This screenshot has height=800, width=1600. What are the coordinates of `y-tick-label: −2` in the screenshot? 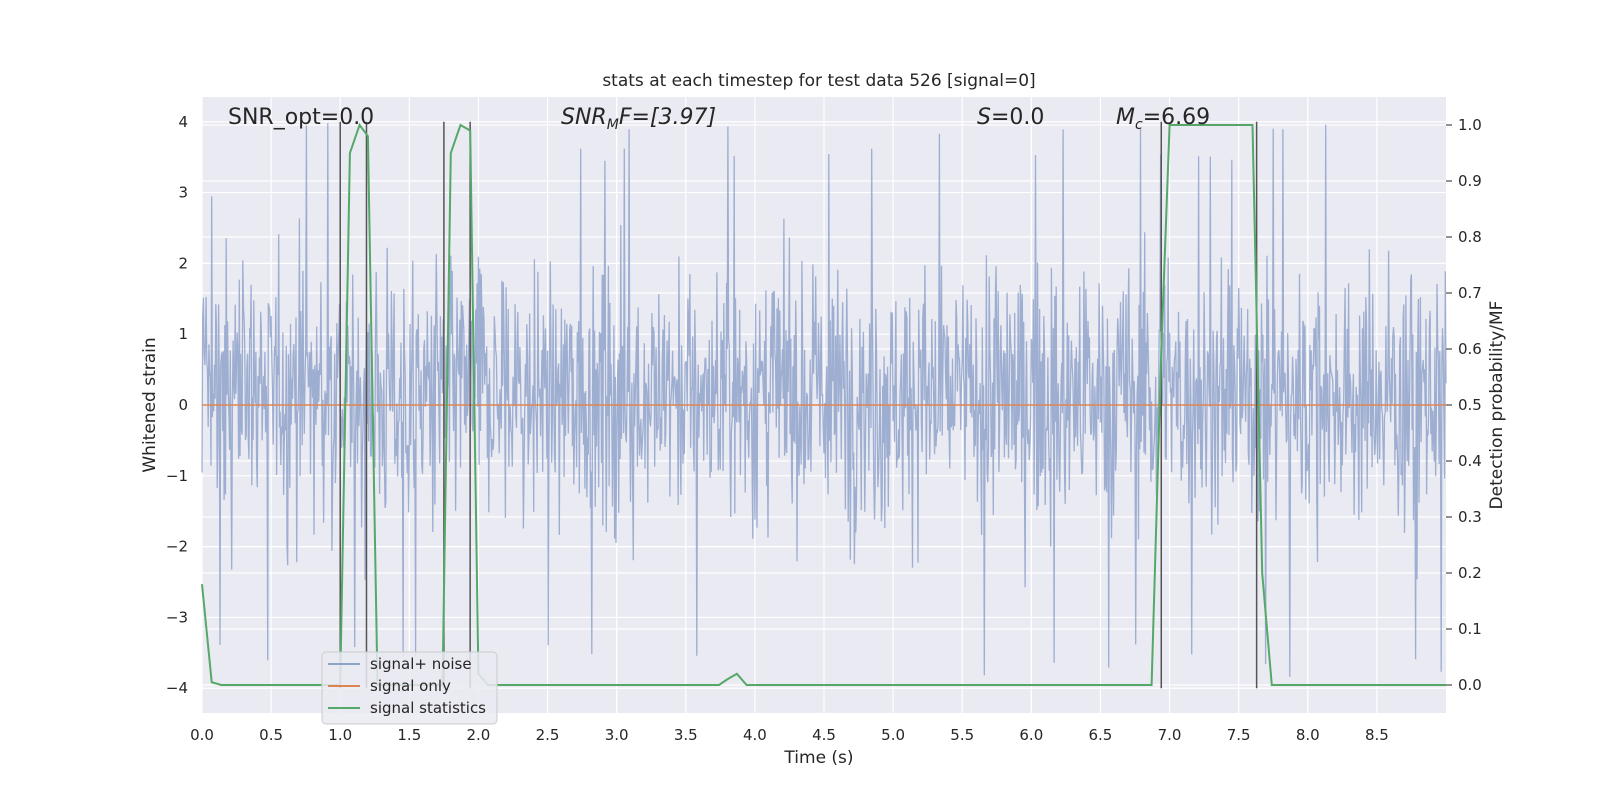 It's located at (177, 547).